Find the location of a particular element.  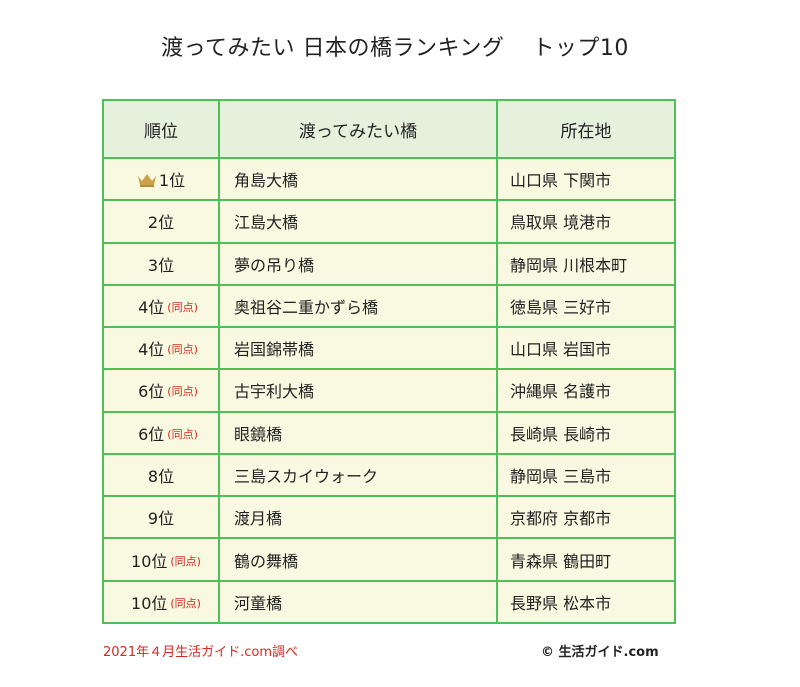

table-row: 6位 (同点) 眼鏡橋 長崎県 長崎市 is located at coordinates (389, 432).